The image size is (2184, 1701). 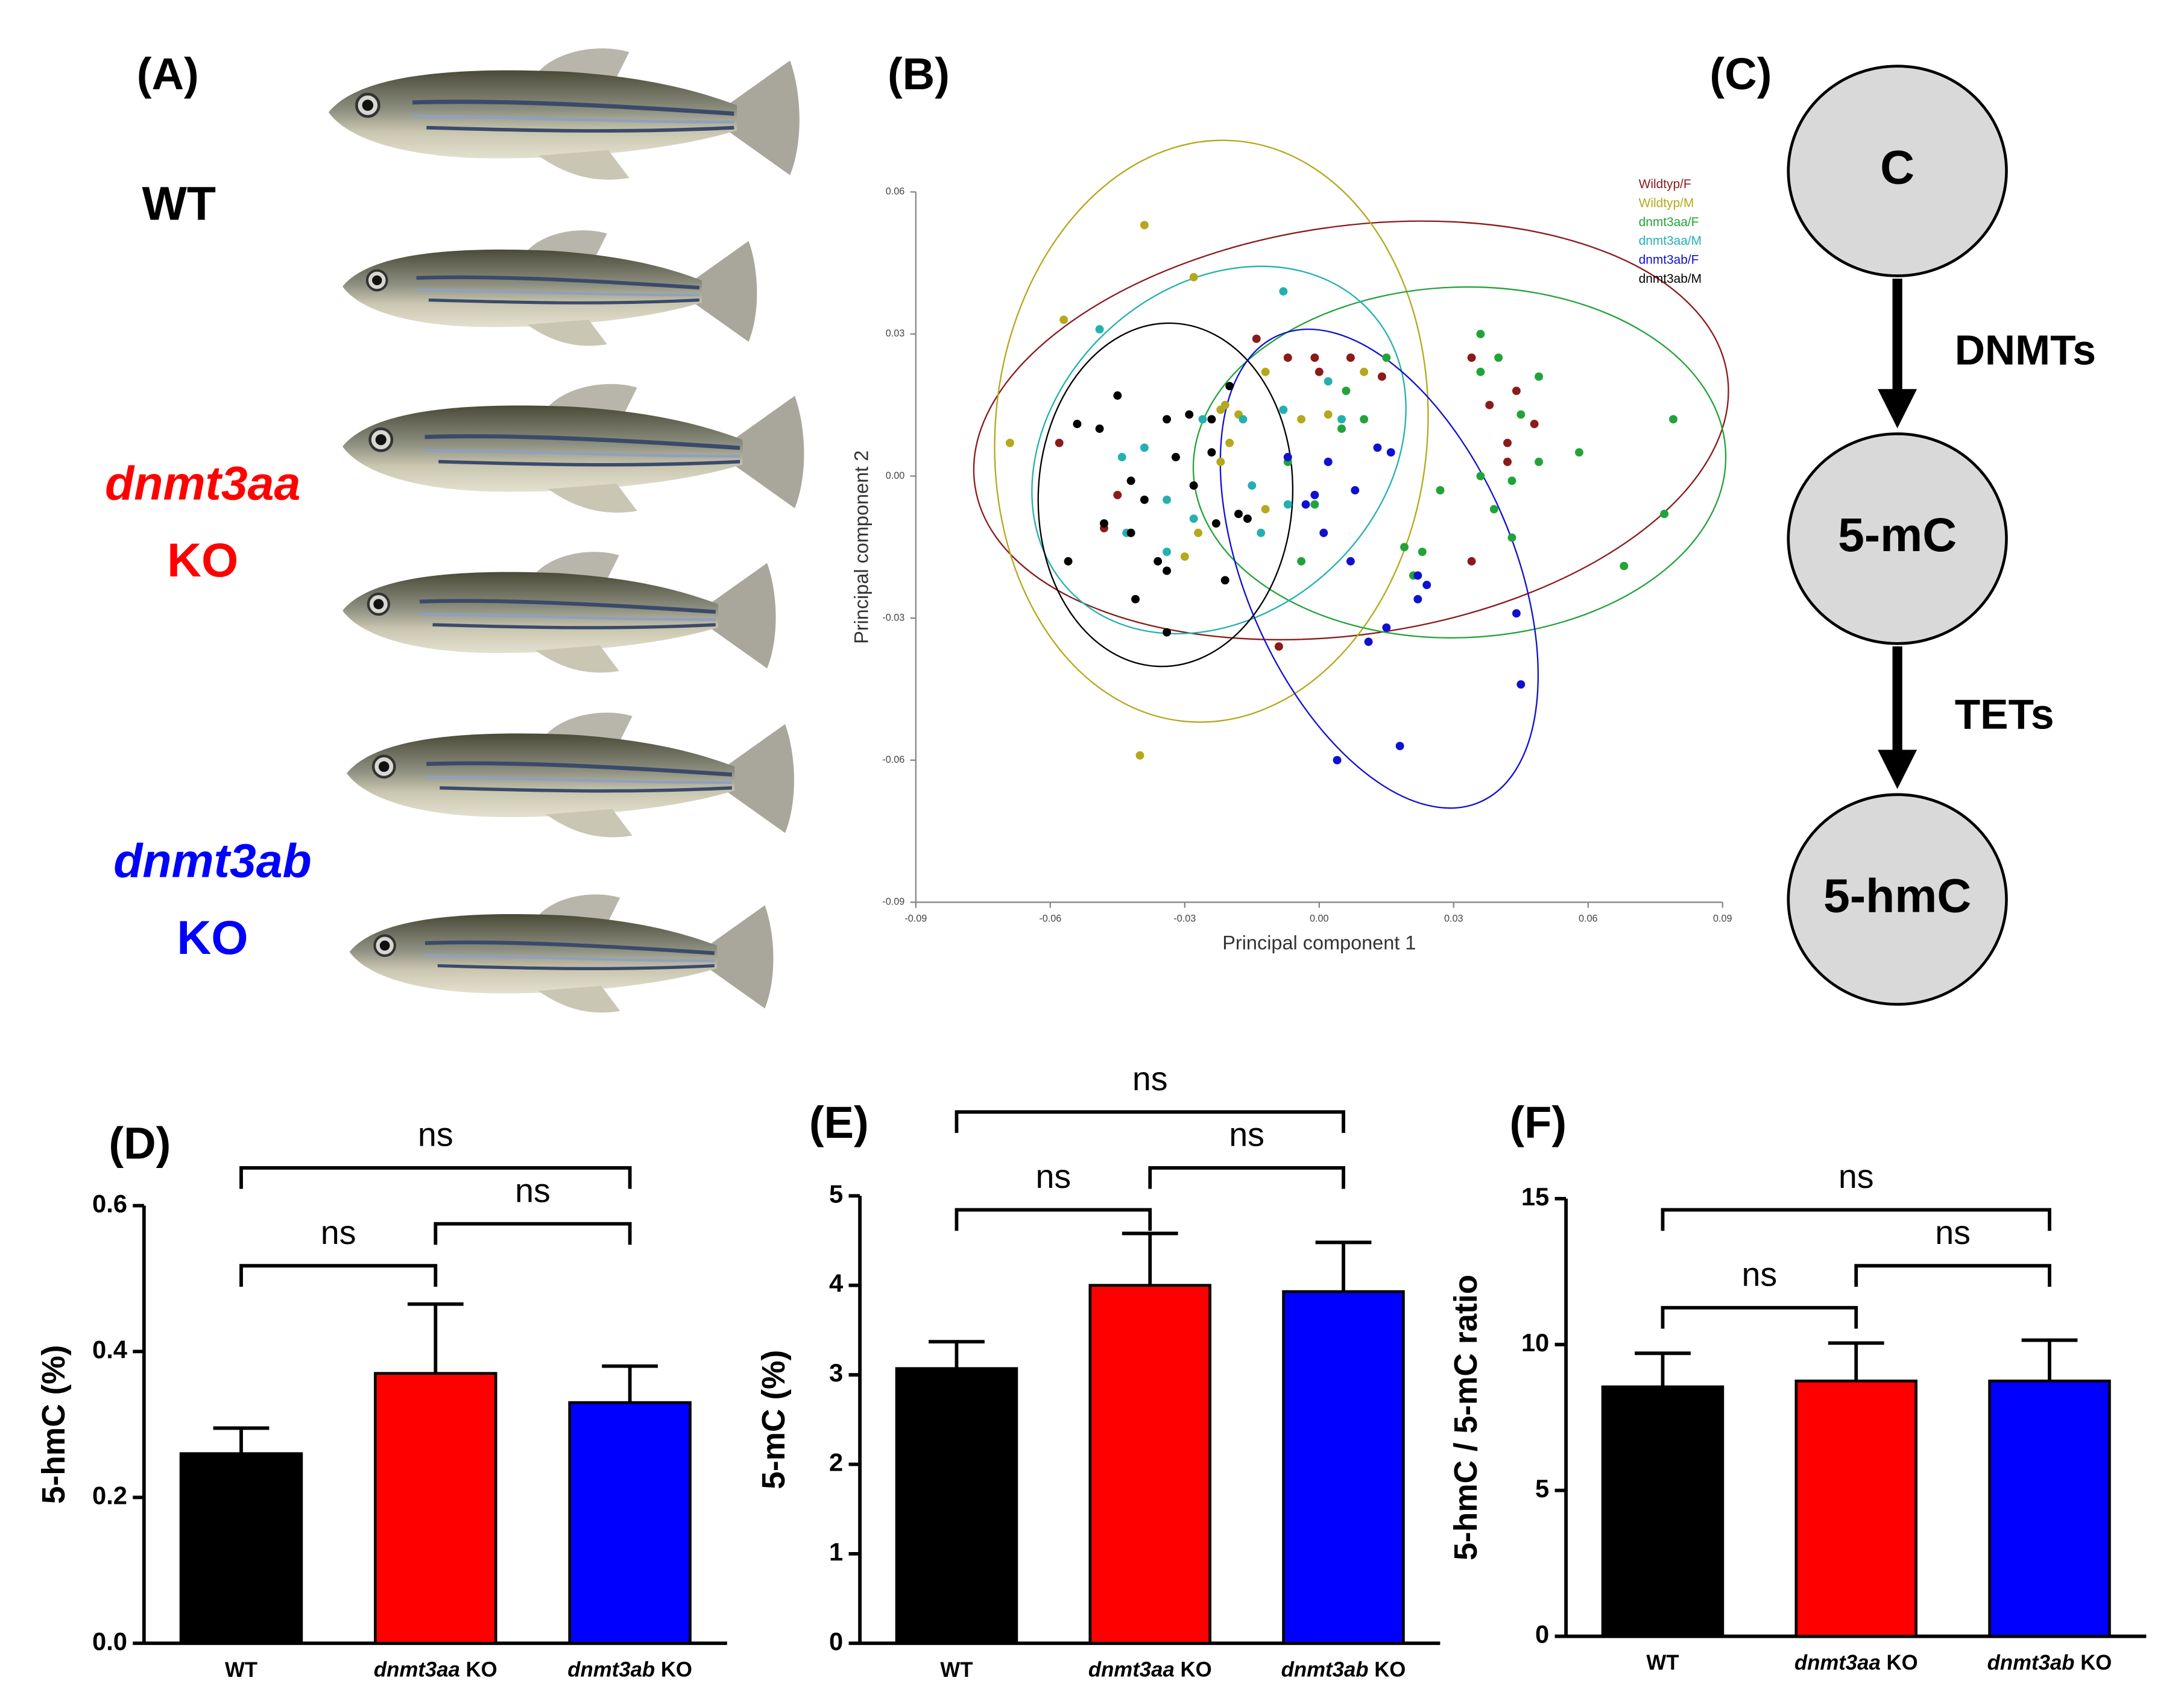 I want to click on panel-label: (D), so click(x=140, y=1144).